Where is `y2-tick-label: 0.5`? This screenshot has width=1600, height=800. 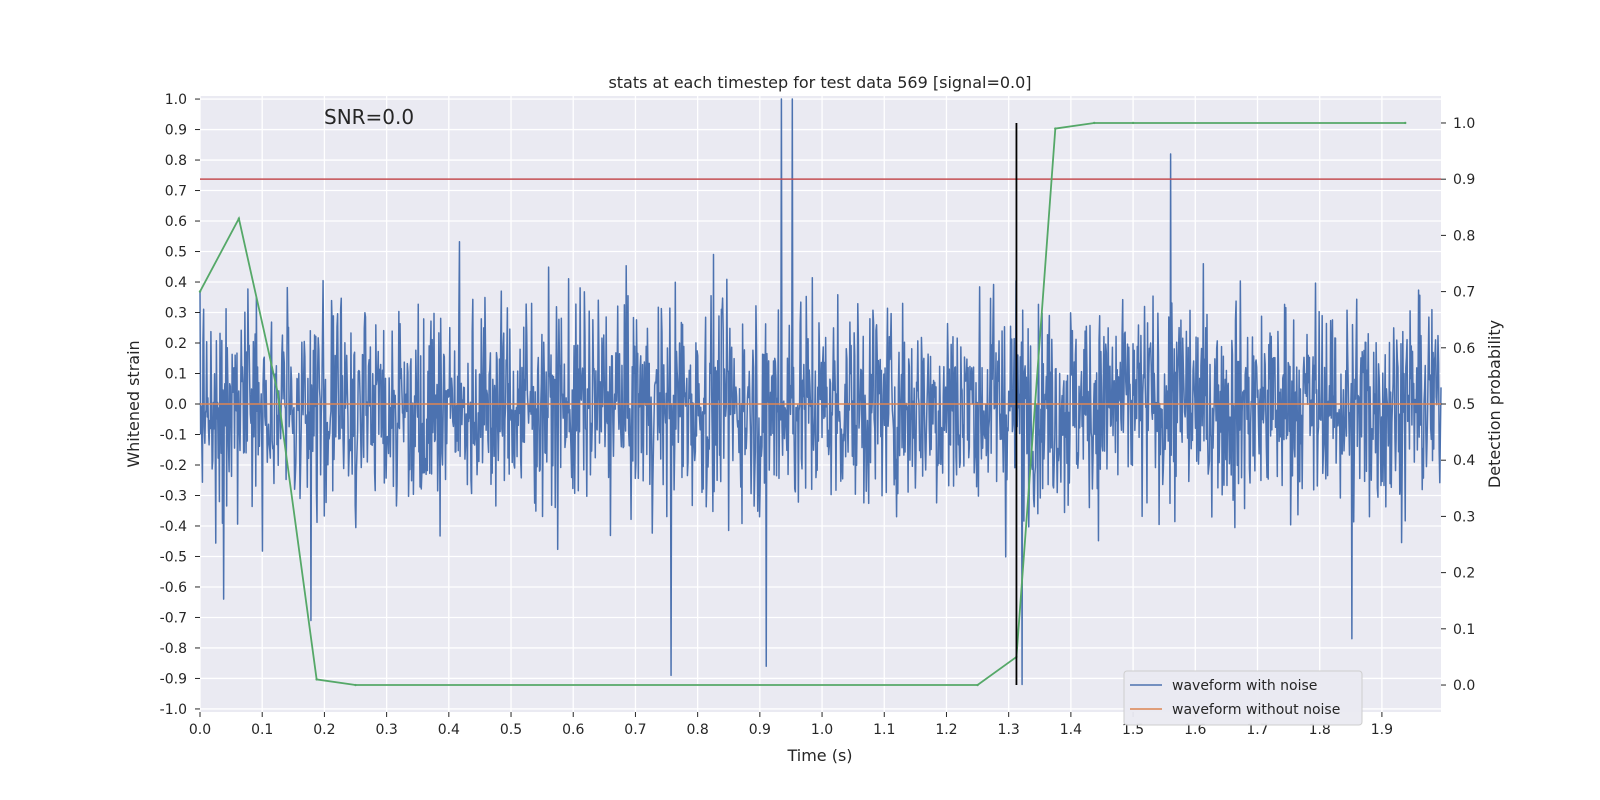 y2-tick-label: 0.5 is located at coordinates (1464, 405).